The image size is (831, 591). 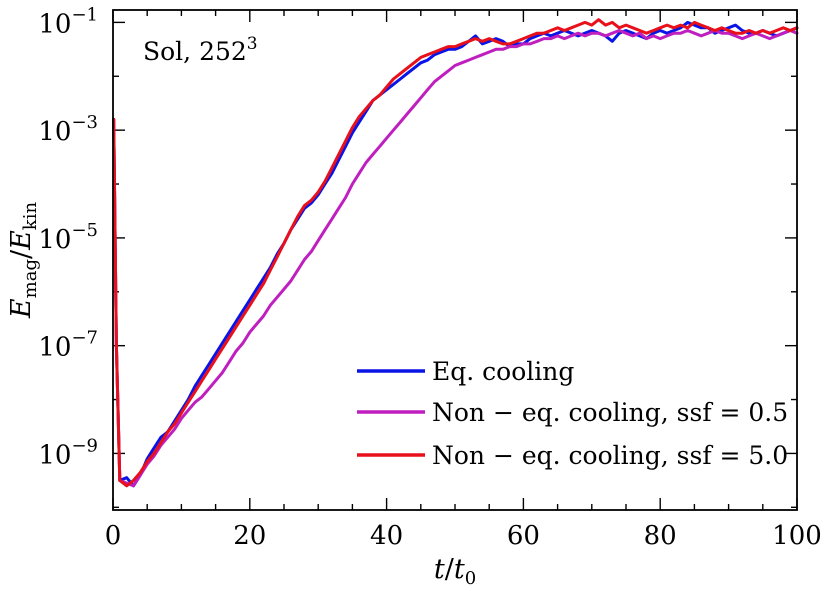 What do you see at coordinates (523, 536) in the screenshot?
I see `x-tick-label: 60` at bounding box center [523, 536].